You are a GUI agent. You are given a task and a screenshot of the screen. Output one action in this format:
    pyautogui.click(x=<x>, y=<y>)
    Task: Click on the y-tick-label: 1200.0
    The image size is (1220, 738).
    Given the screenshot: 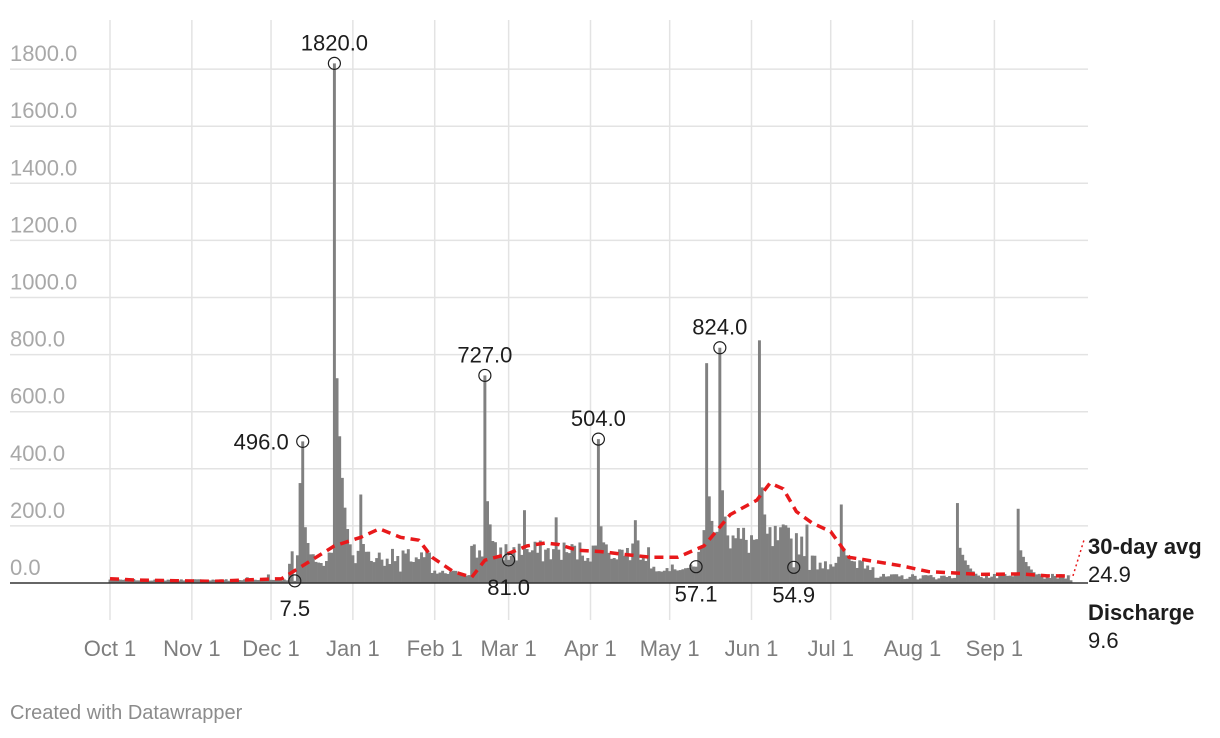 What is the action you would take?
    pyautogui.click(x=43, y=224)
    